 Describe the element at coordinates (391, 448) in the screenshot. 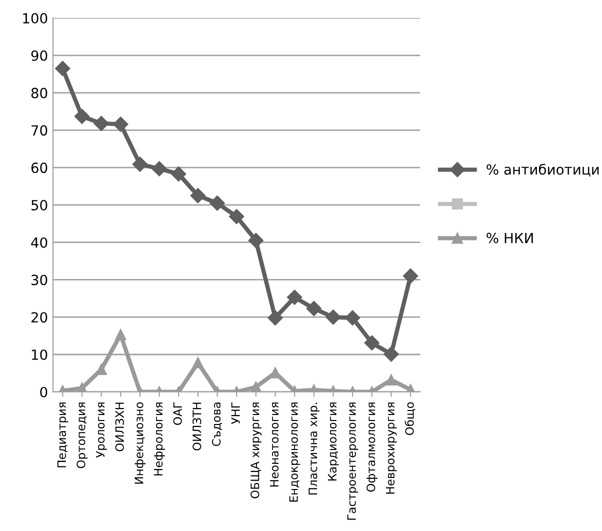

I see `x-tick-label: Неврохирургия` at that location.